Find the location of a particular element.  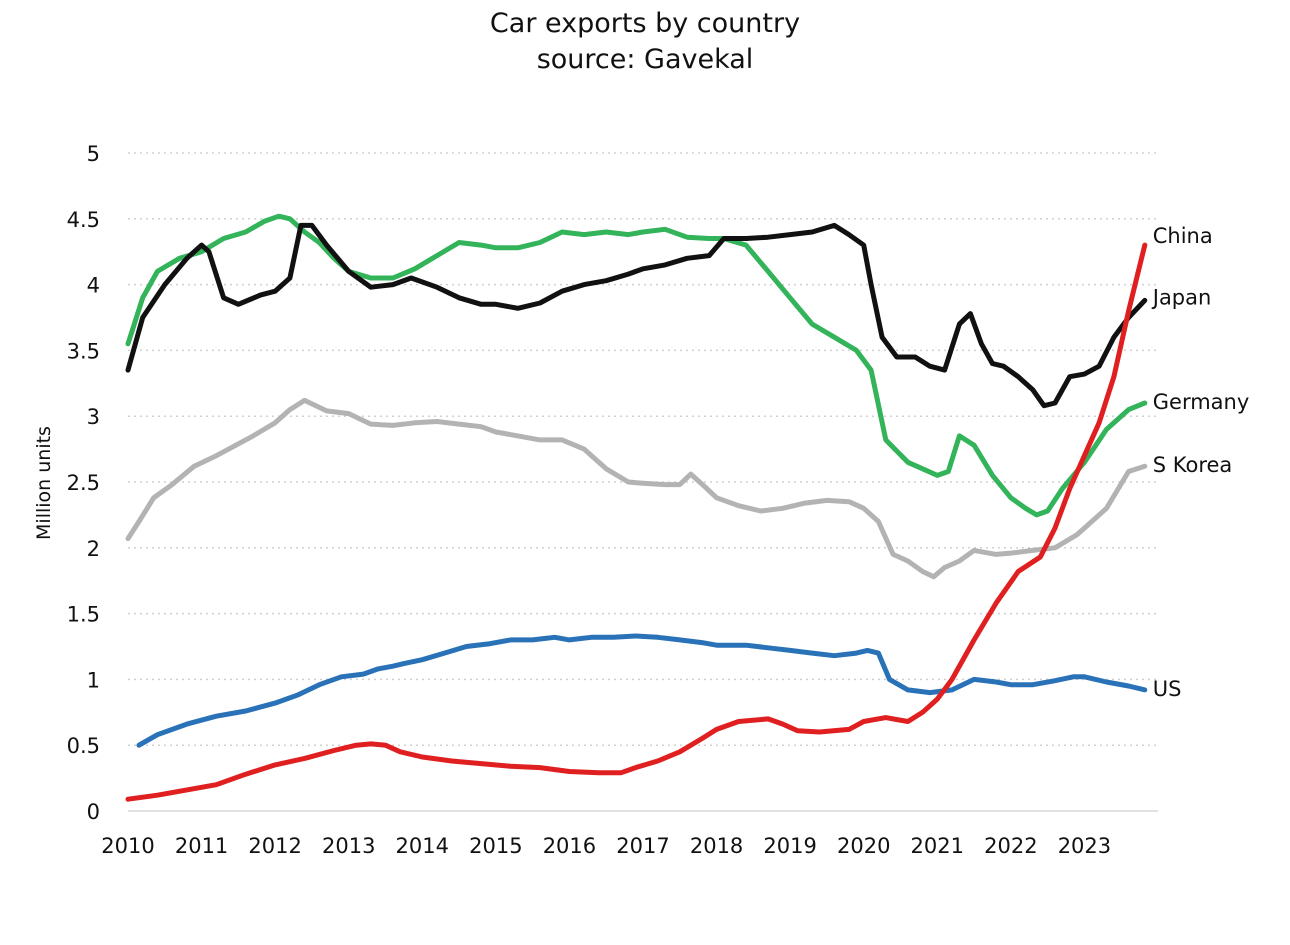

y-tick-label: 5 is located at coordinates (93, 154).